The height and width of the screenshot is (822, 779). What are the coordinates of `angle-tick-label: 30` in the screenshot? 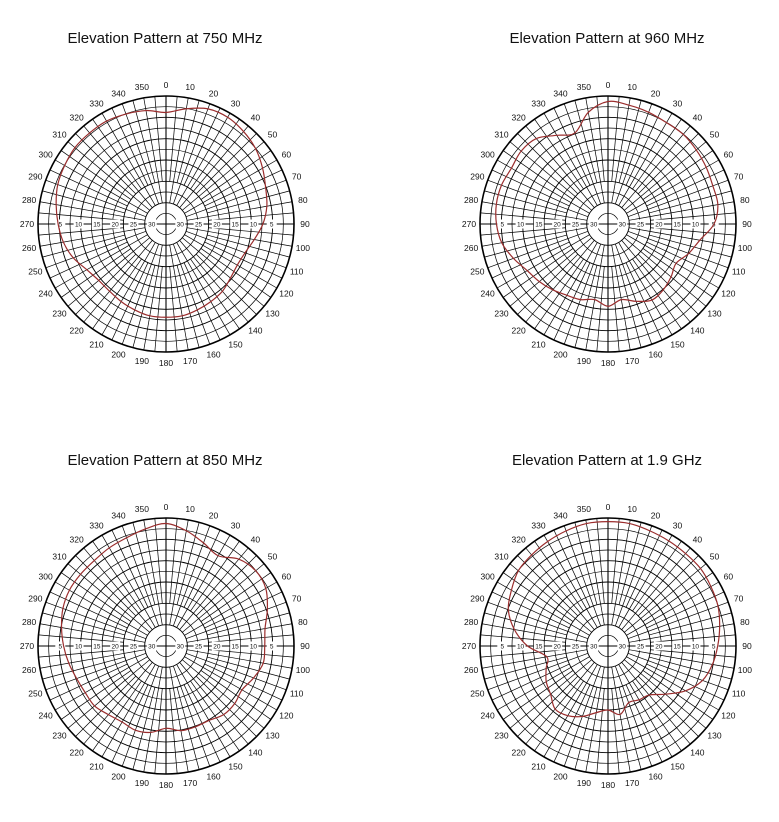 It's located at (236, 104).